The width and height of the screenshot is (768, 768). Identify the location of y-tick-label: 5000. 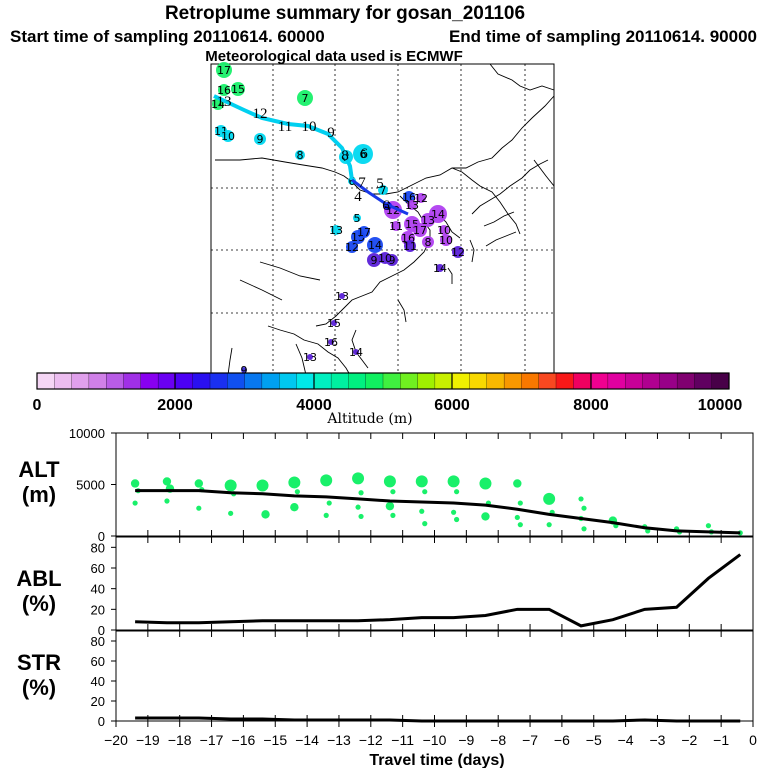
(90, 485).